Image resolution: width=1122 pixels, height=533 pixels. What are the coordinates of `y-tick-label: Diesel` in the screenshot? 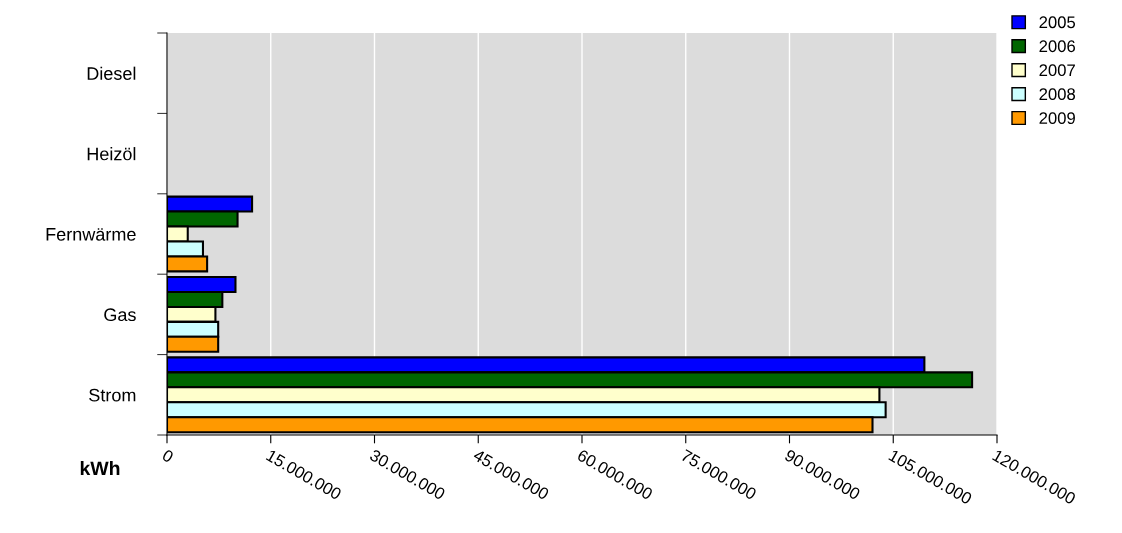 It's located at (111, 73).